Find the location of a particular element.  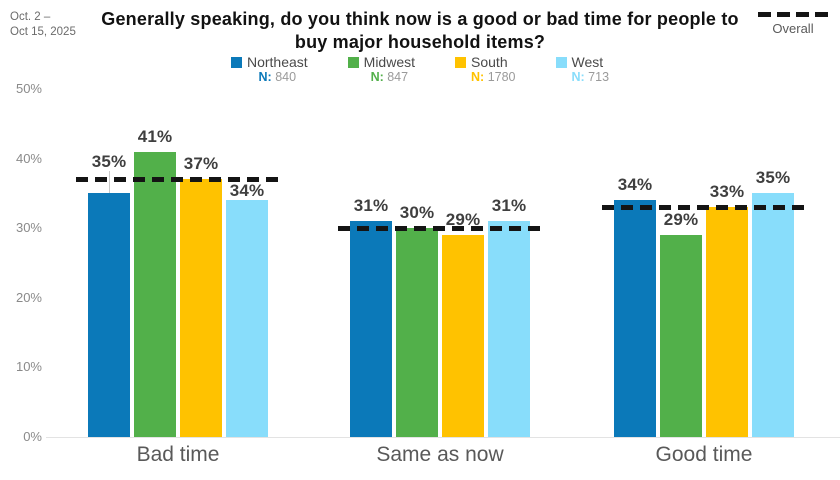

bar-south-same-as-now is located at coordinates (463, 336).